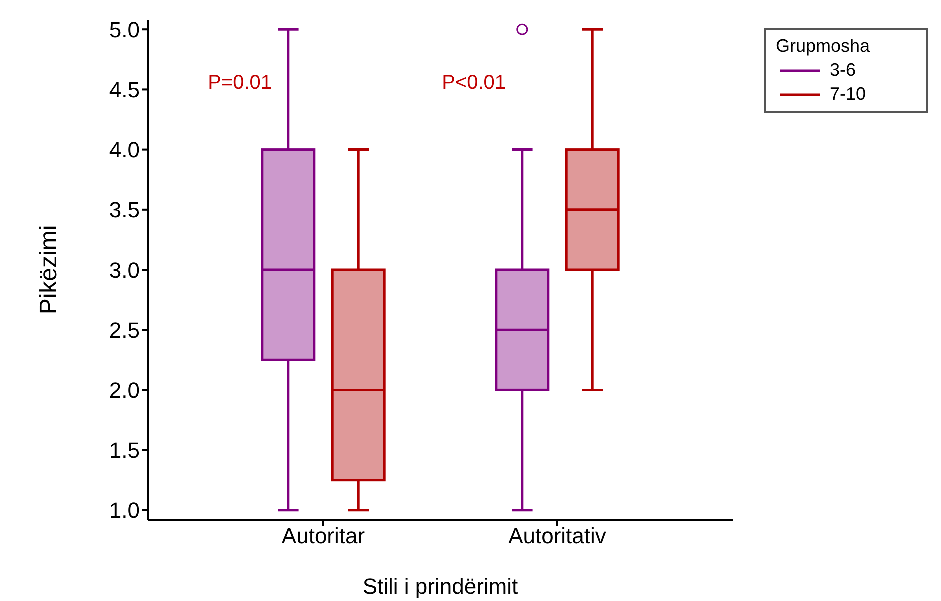 This screenshot has height=601, width=941. Describe the element at coordinates (324, 536) in the screenshot. I see `x-tick-label: Autoritar` at that location.